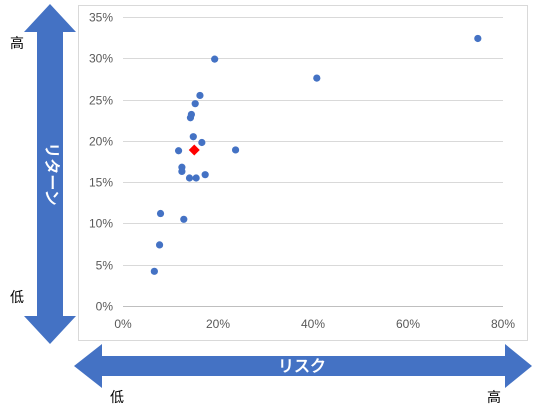  What do you see at coordinates (101, 18) in the screenshot?
I see `y-tick-label: 35%` at bounding box center [101, 18].